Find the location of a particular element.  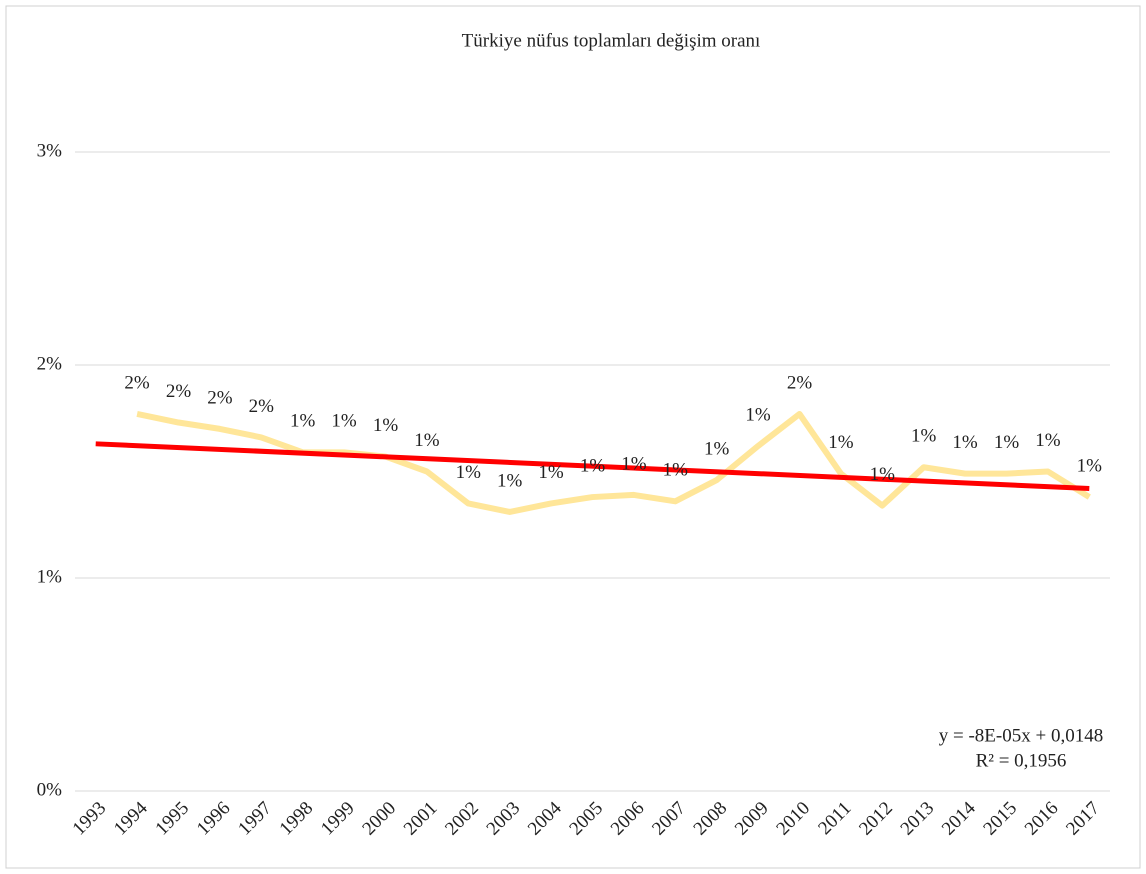

chart-title: Türkiye nüfus toplamları değişim oranı is located at coordinates (611, 40).